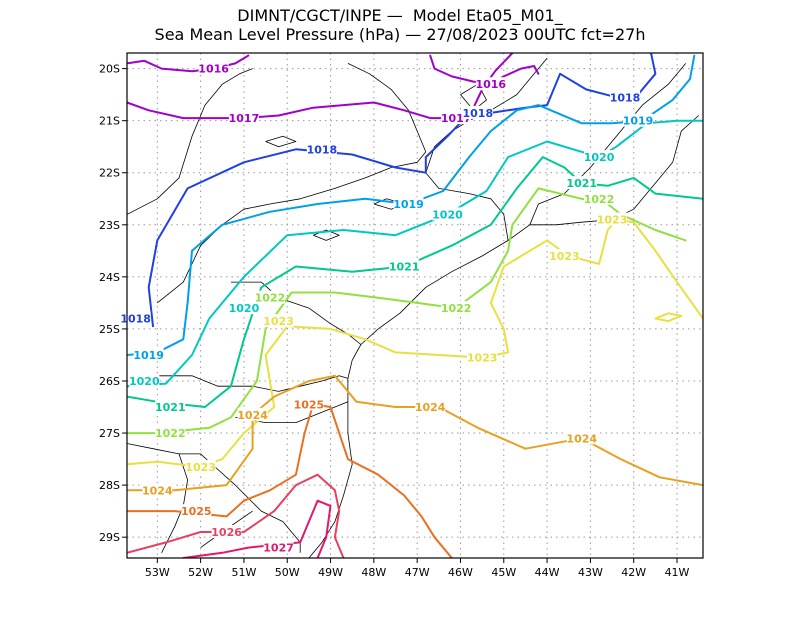 The height and width of the screenshot is (618, 800). I want to click on isobar-label-1016: 1016, so click(490, 84).